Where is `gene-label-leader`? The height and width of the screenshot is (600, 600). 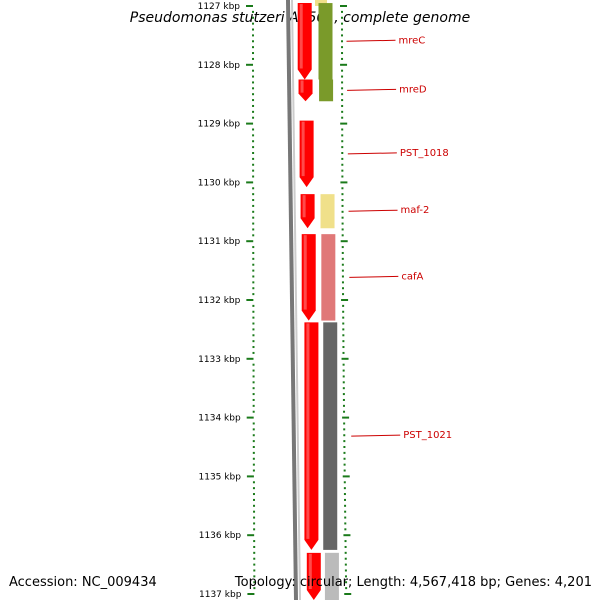
gene-label-leader is located at coordinates (376, 435).